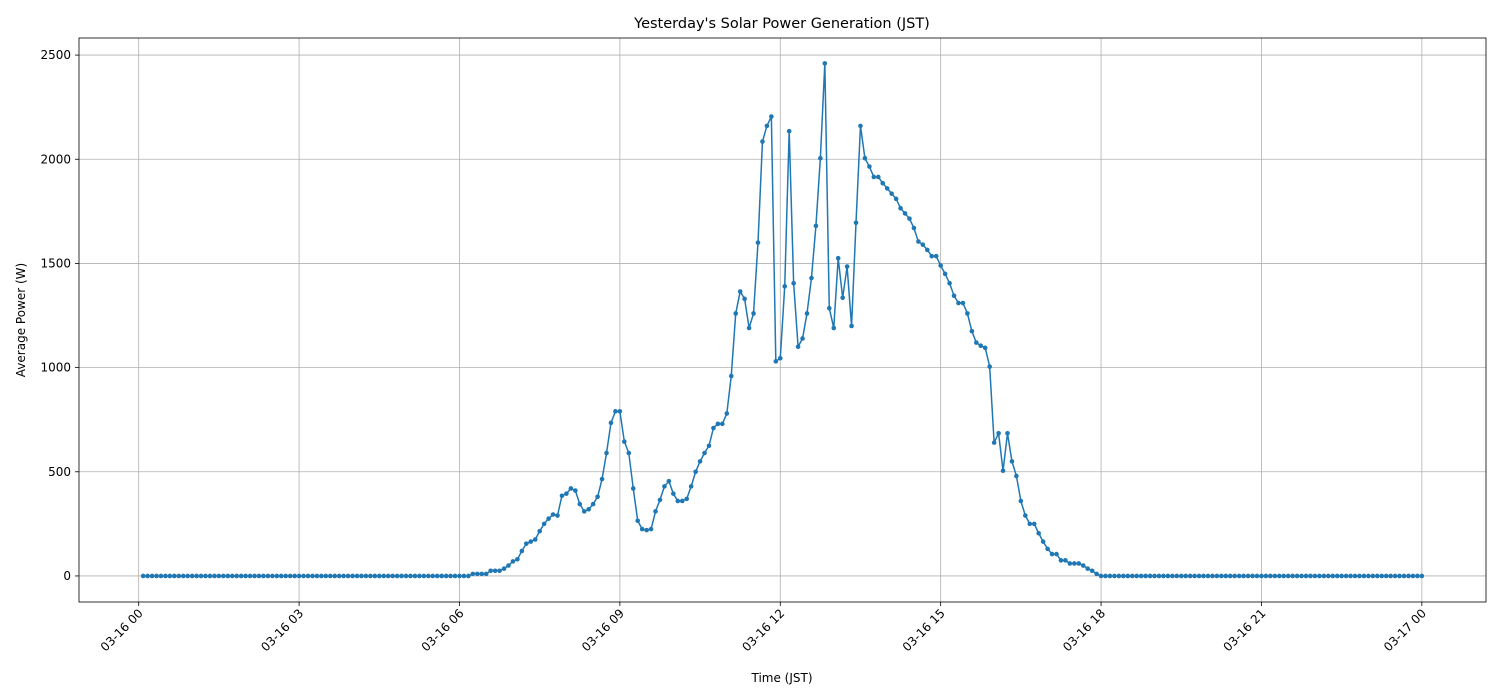  What do you see at coordinates (55, 55) in the screenshot?
I see `y-tick-label: 2500` at bounding box center [55, 55].